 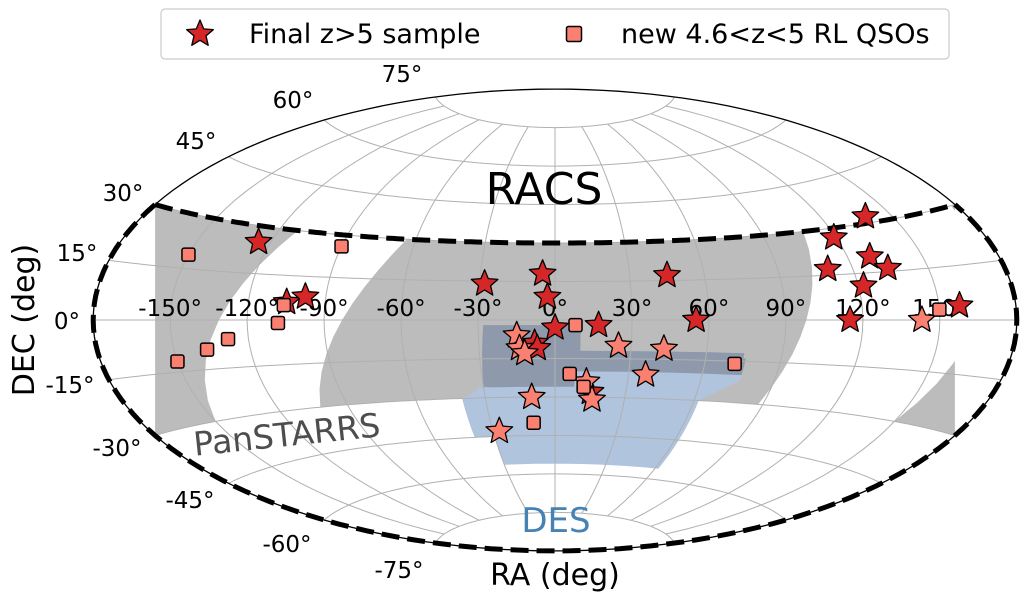 I want to click on ra-tick-label: -60°, so click(x=401, y=309).